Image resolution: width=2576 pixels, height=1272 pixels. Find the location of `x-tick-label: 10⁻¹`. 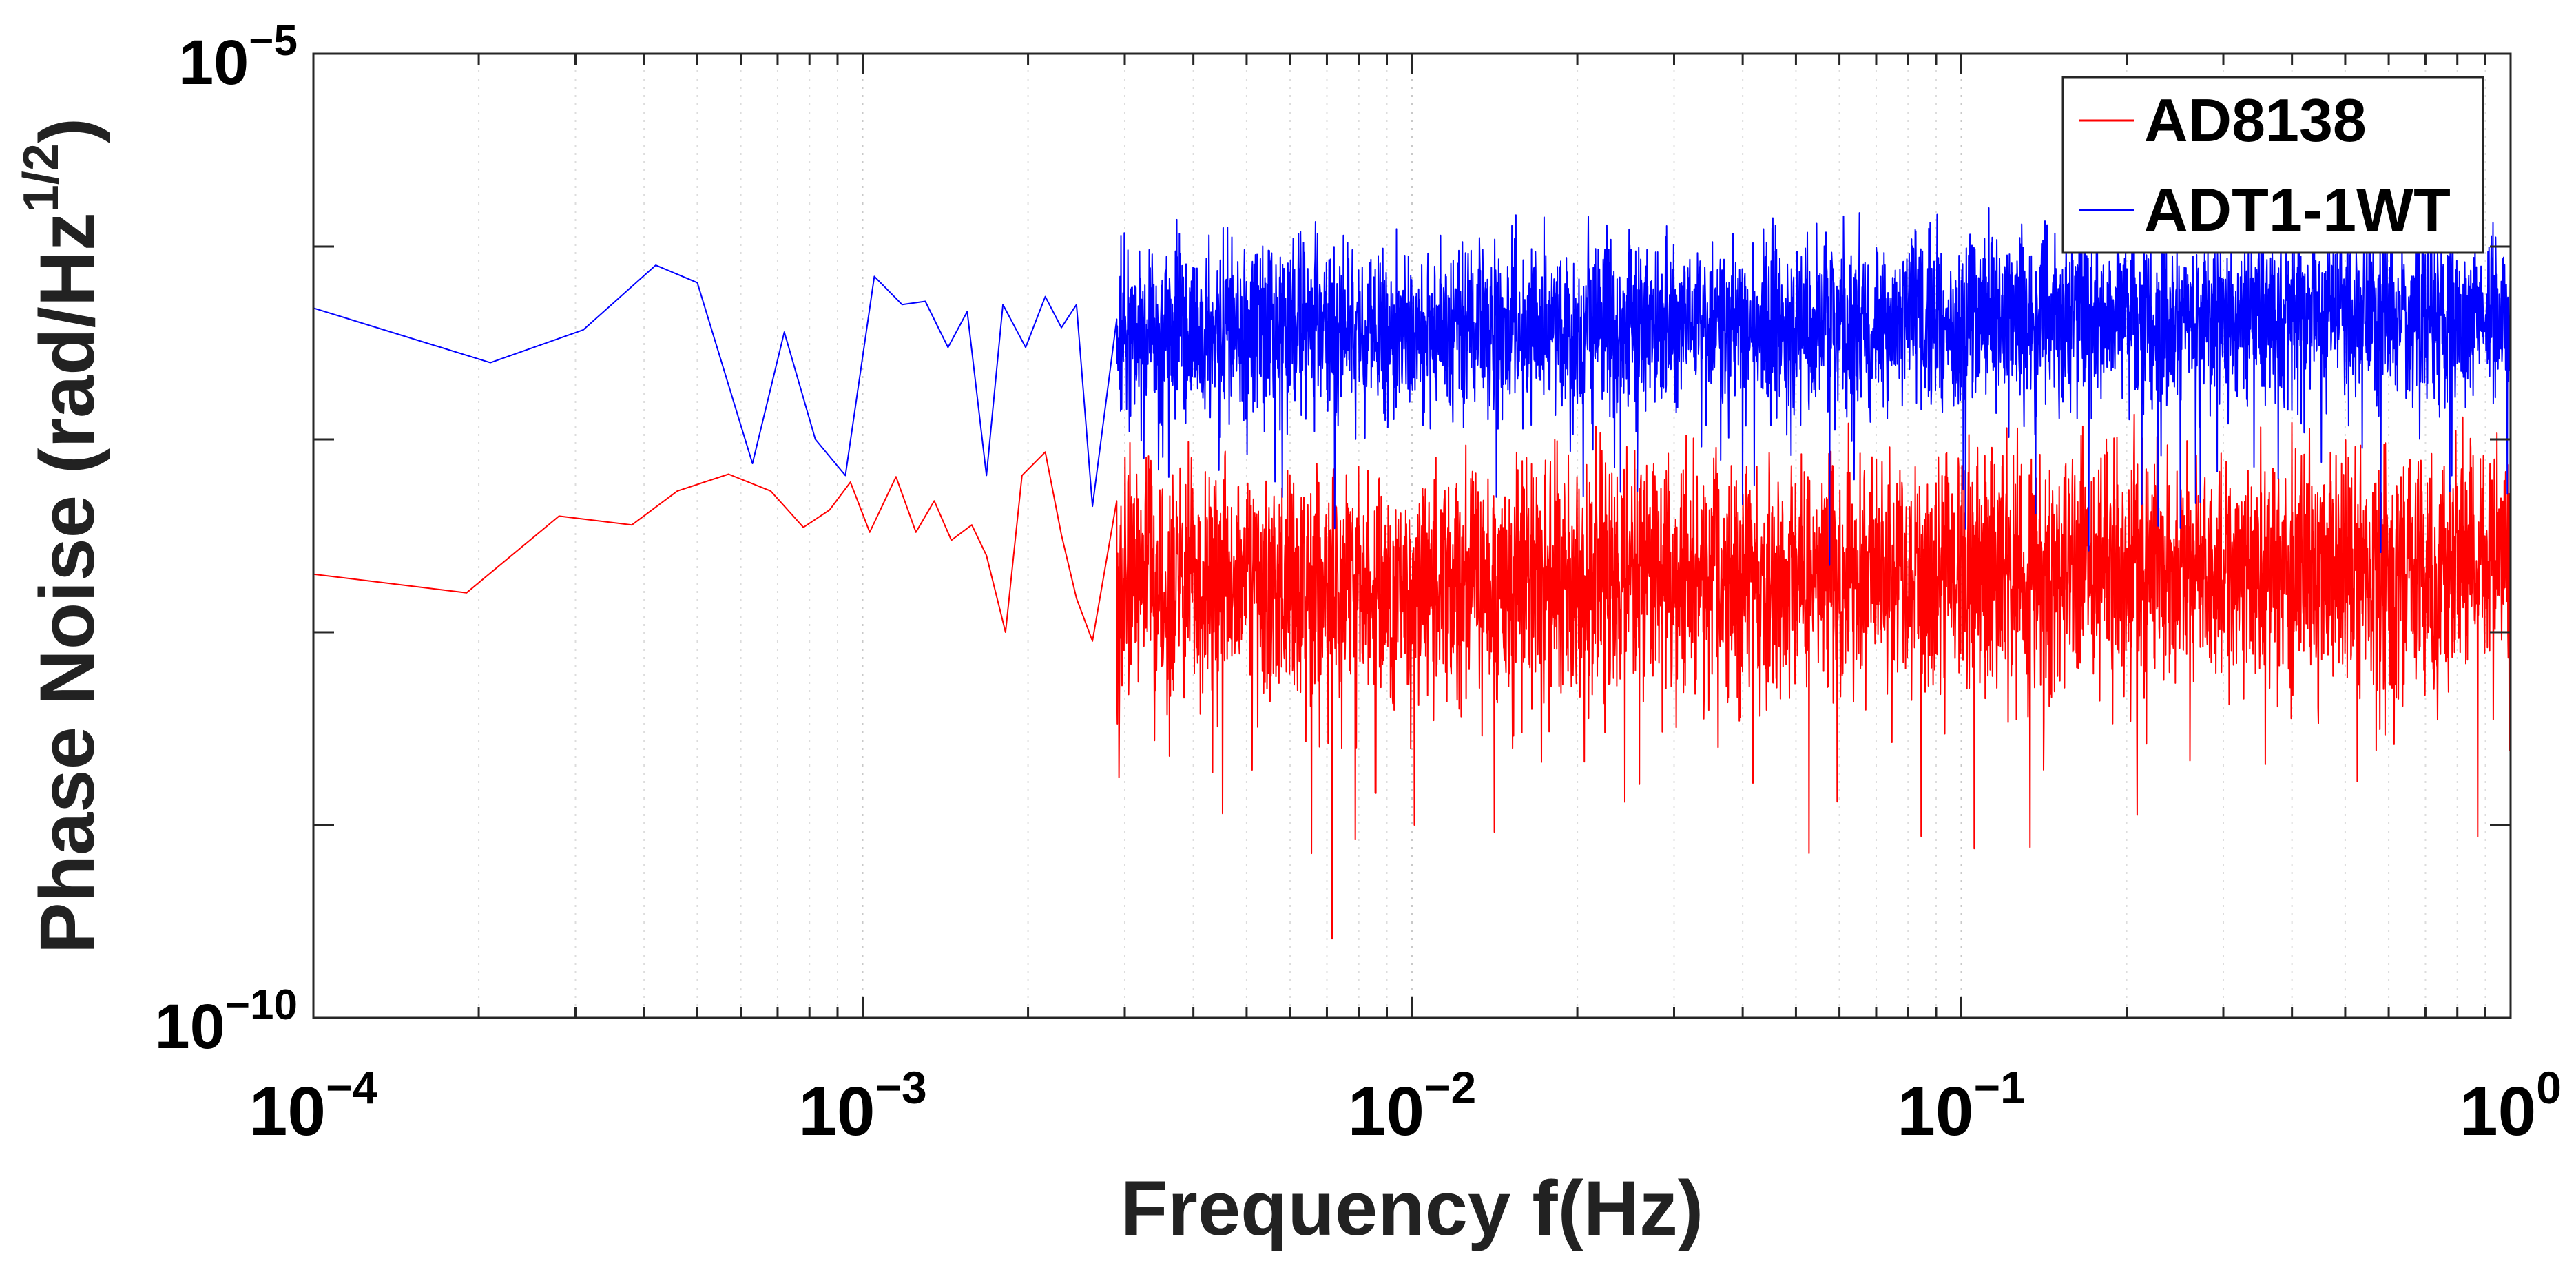

x-tick-label: 10⁻¹ is located at coordinates (1961, 1106).